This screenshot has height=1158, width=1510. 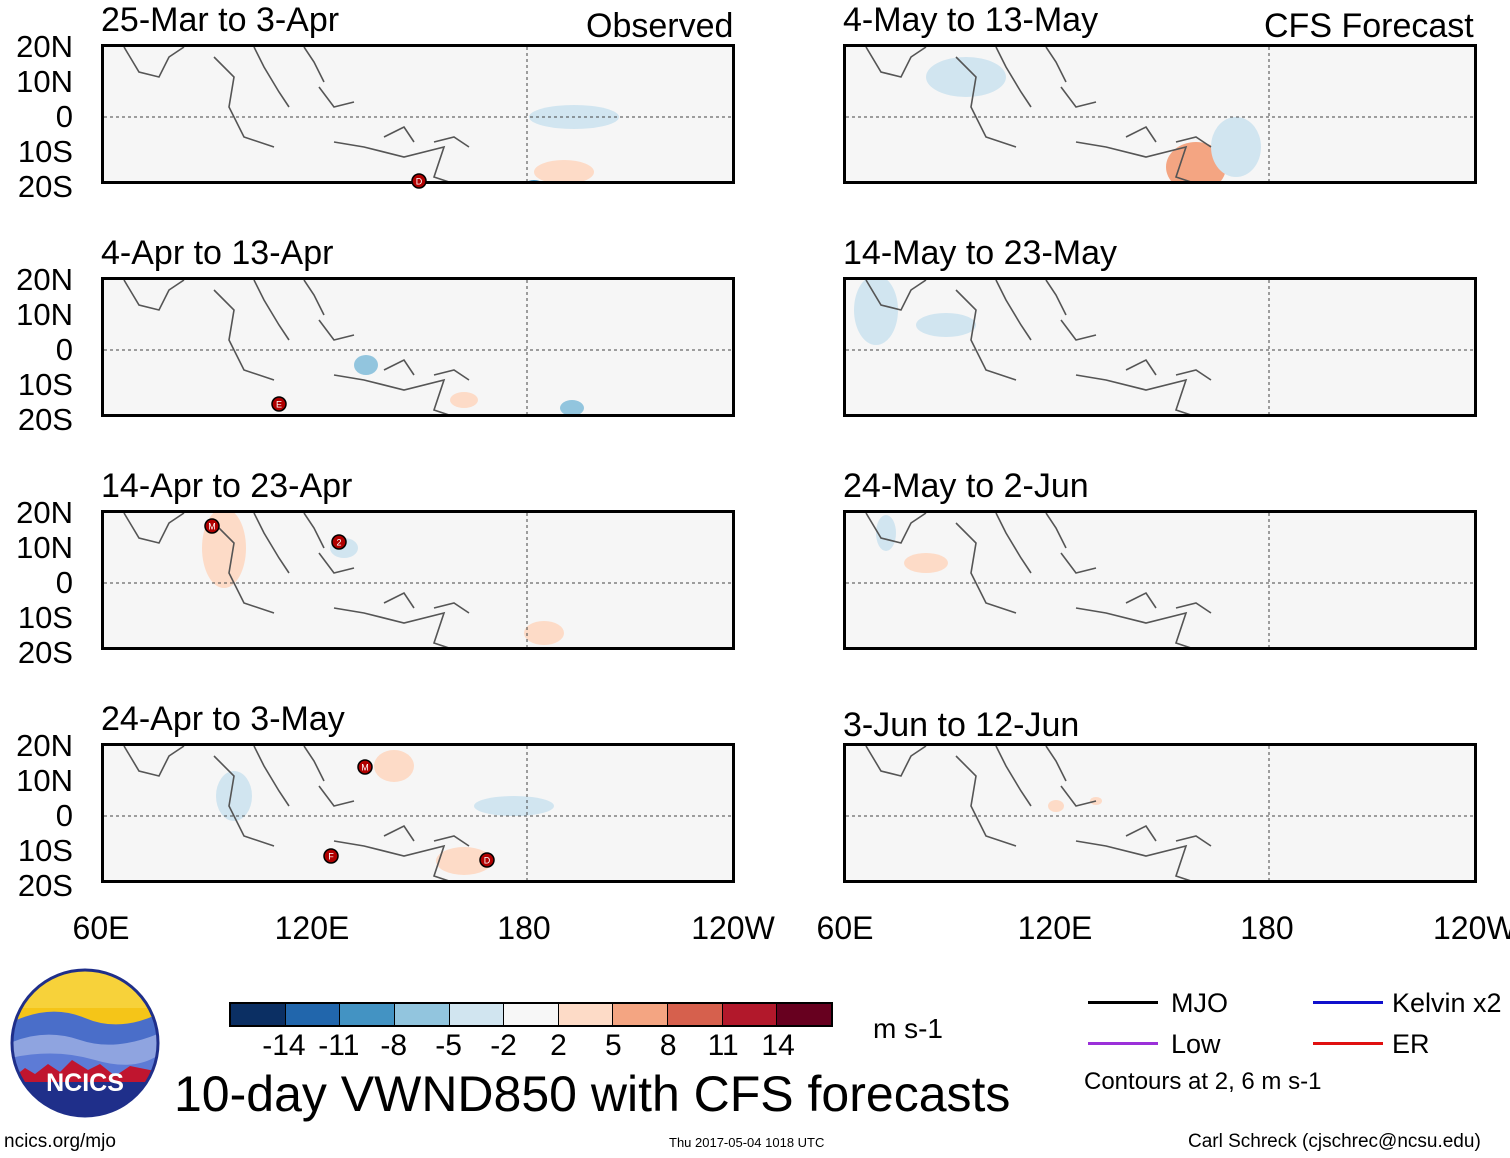 What do you see at coordinates (660, 26) in the screenshot?
I see `observed-label: Observed` at bounding box center [660, 26].